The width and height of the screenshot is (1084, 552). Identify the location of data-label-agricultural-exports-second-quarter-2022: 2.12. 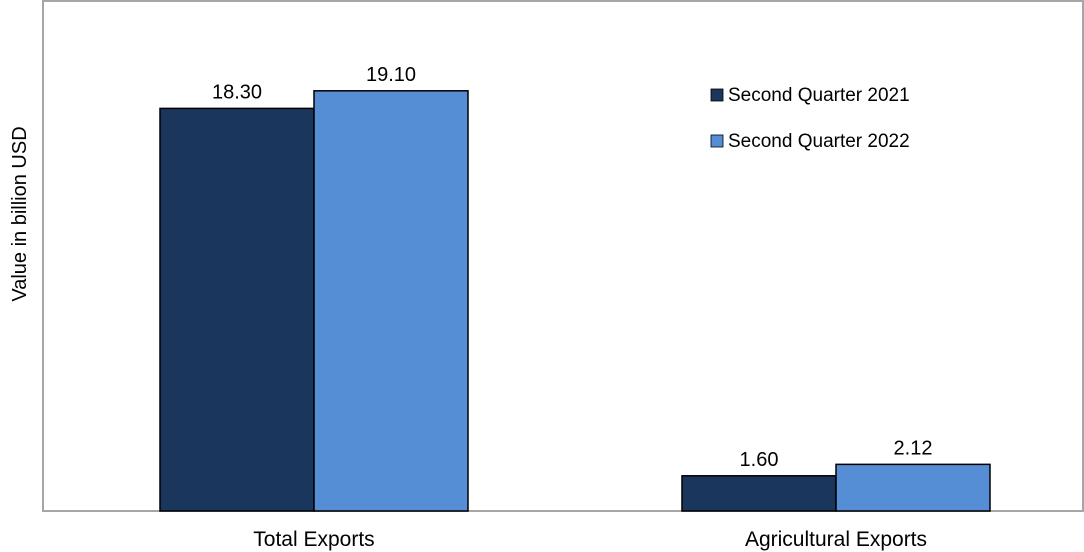
(913, 448).